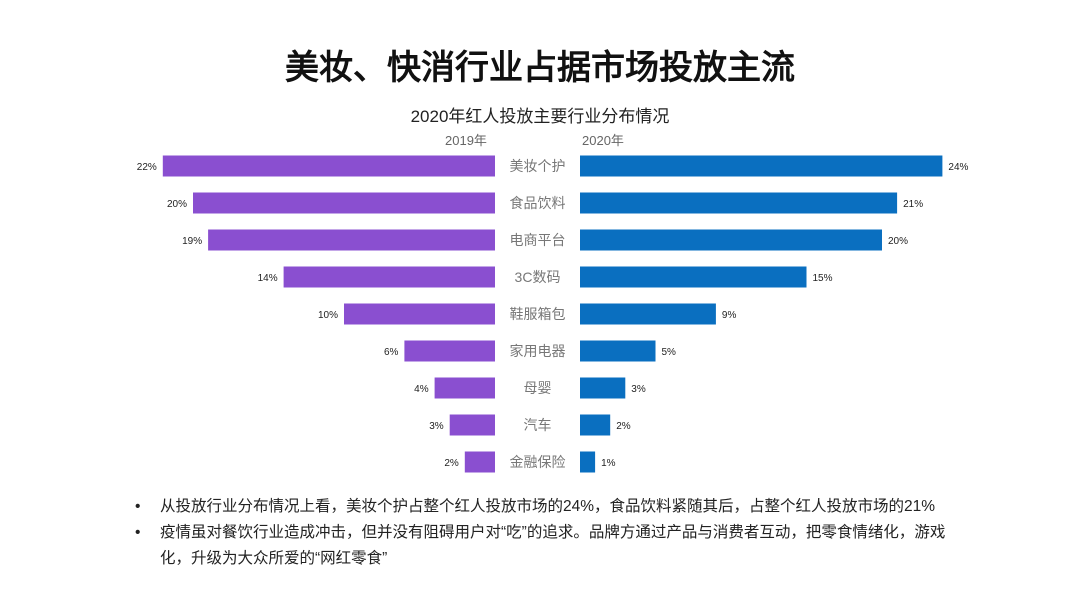 The height and width of the screenshot is (608, 1080). What do you see at coordinates (603, 140) in the screenshot?
I see `legend-2020: 2020年` at bounding box center [603, 140].